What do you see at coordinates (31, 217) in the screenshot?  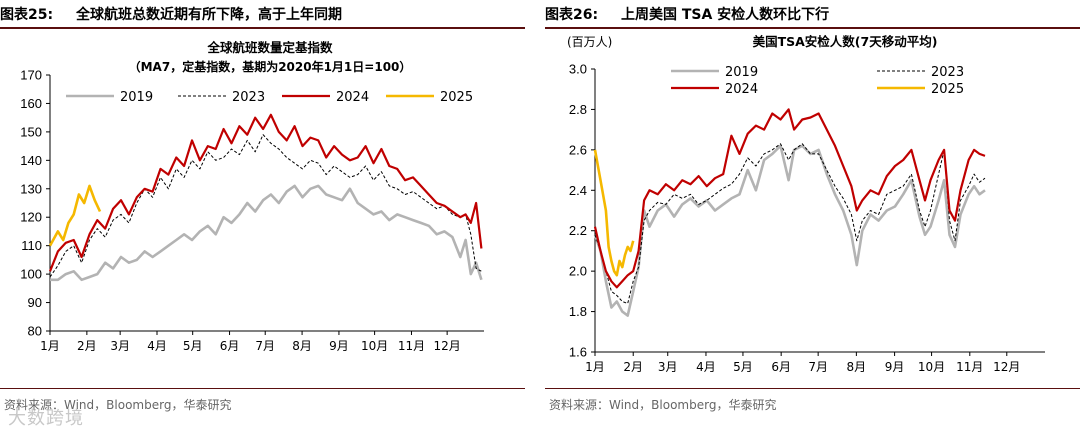 I see `y-tick-label: 120` at bounding box center [31, 217].